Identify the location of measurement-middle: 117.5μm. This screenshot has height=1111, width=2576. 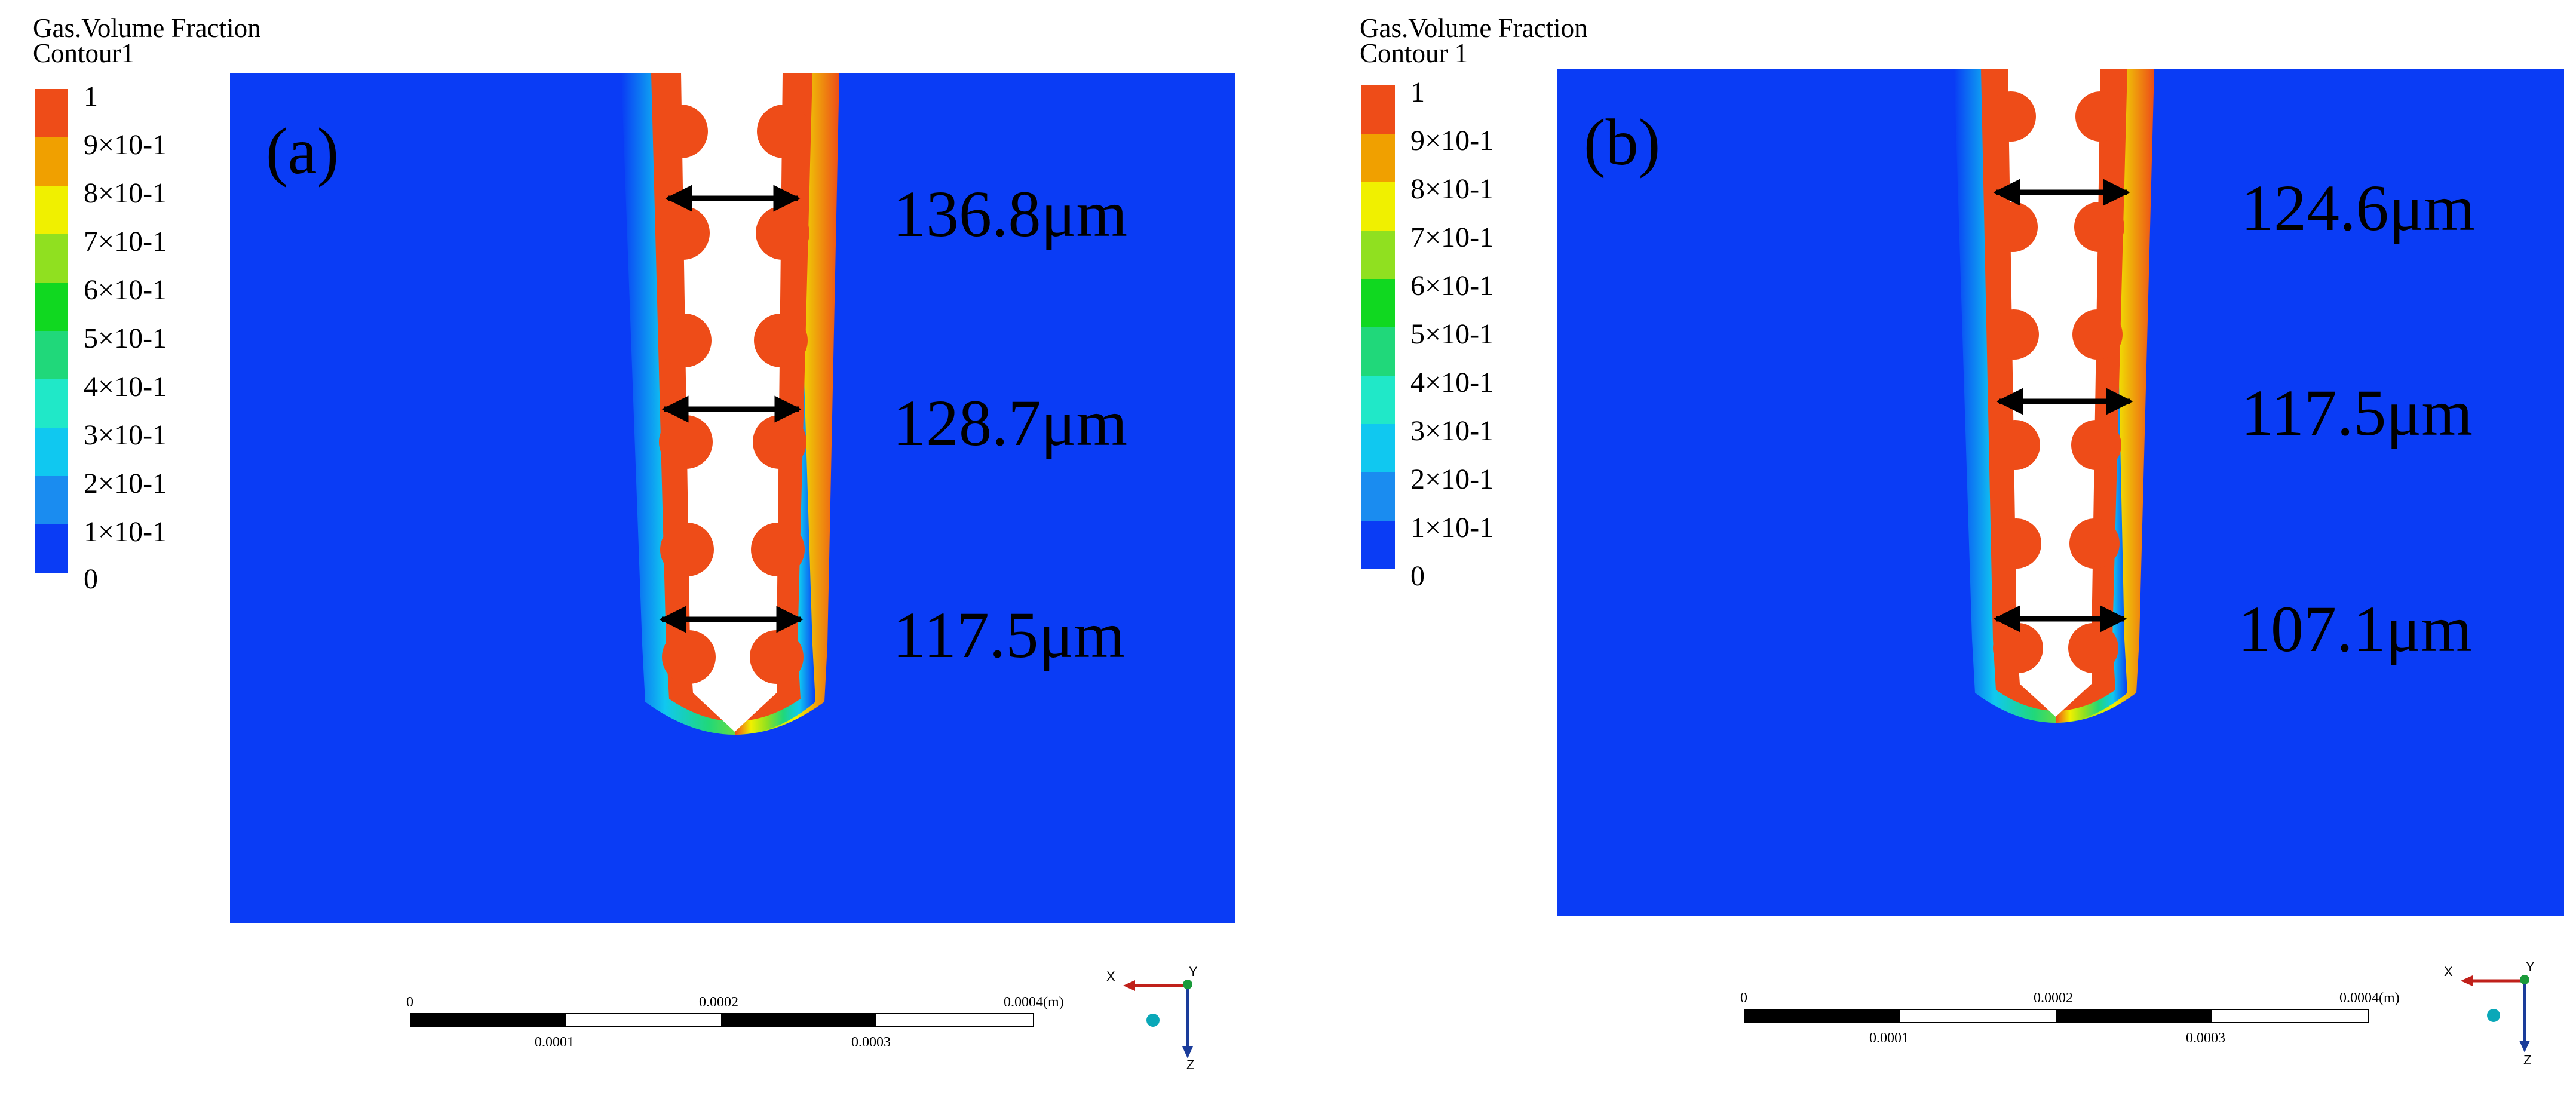
(2357, 412).